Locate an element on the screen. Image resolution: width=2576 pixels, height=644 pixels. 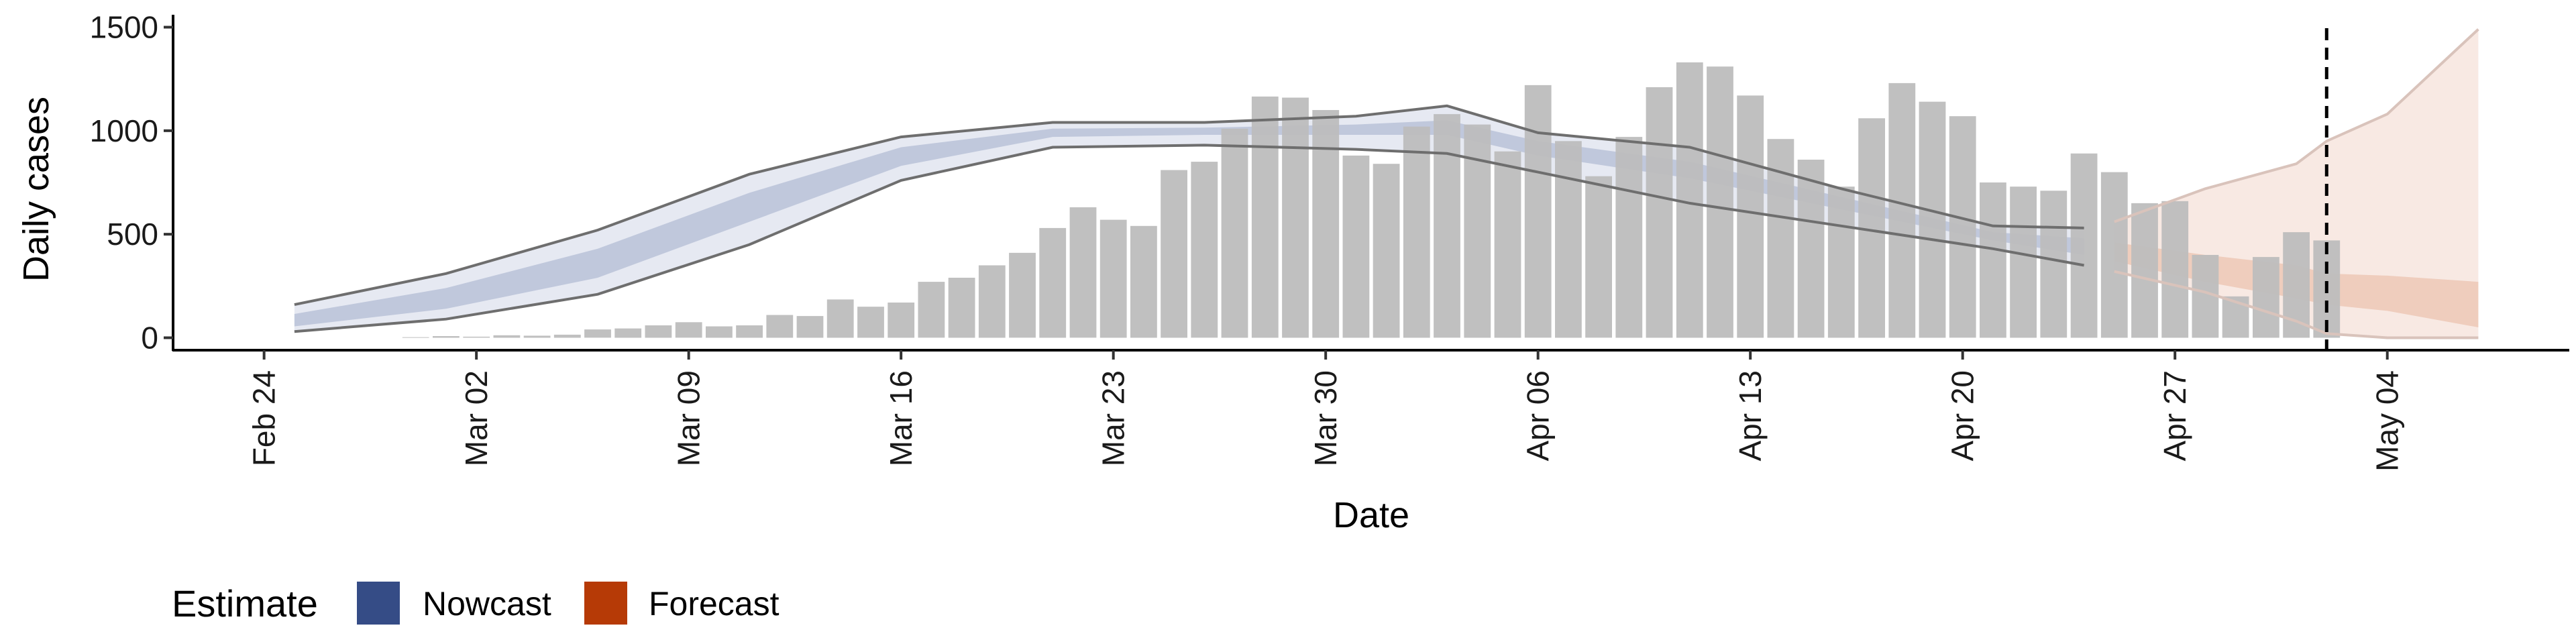
legend-title: Estimate is located at coordinates (245, 603).